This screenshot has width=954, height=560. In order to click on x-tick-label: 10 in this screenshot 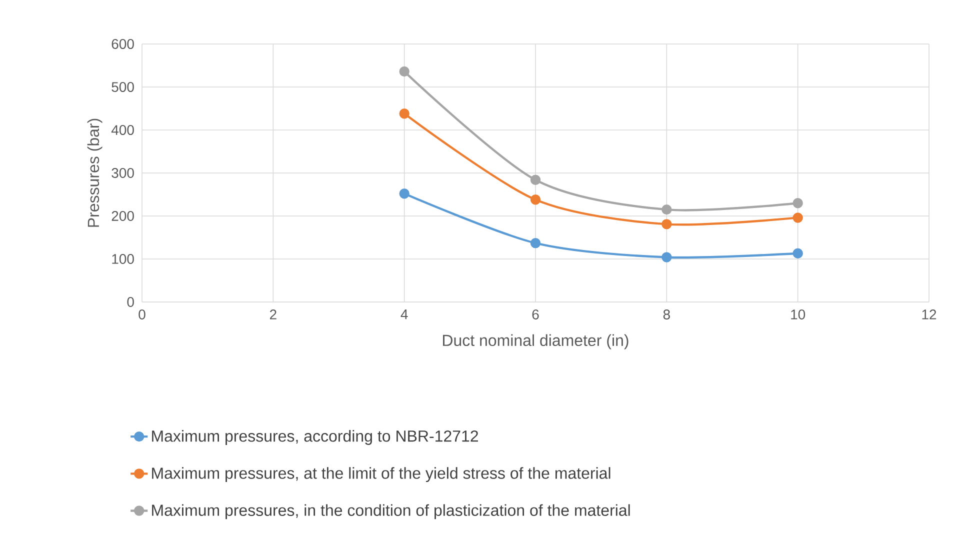, I will do `click(798, 315)`.